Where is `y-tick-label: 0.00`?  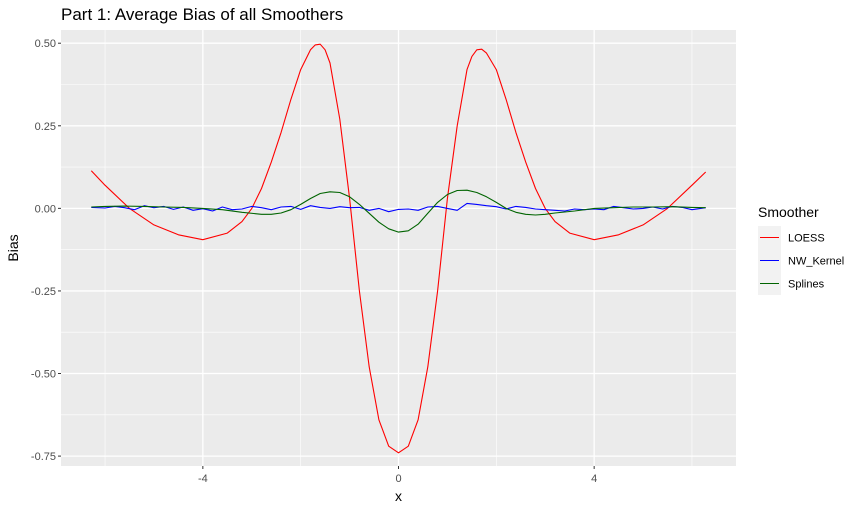 y-tick-label: 0.00 is located at coordinates (45, 209).